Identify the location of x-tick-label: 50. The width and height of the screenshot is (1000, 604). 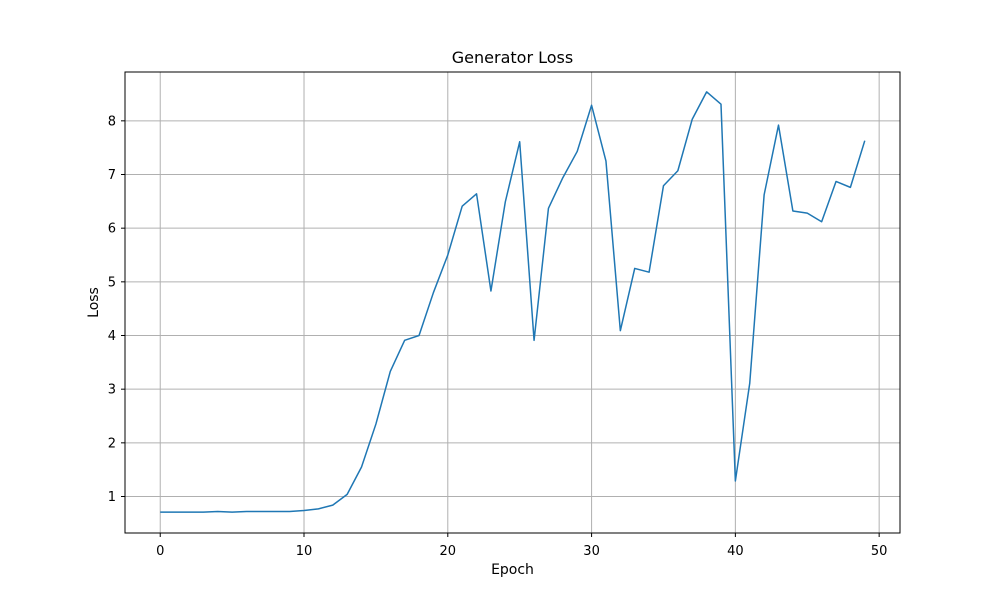
(879, 551).